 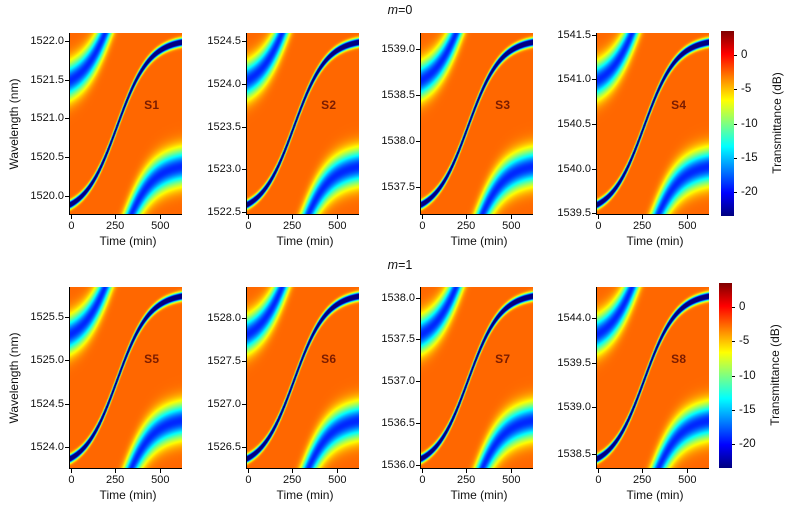 What do you see at coordinates (512, 217) in the screenshot?
I see `x-tick-mark-s3` at bounding box center [512, 217].